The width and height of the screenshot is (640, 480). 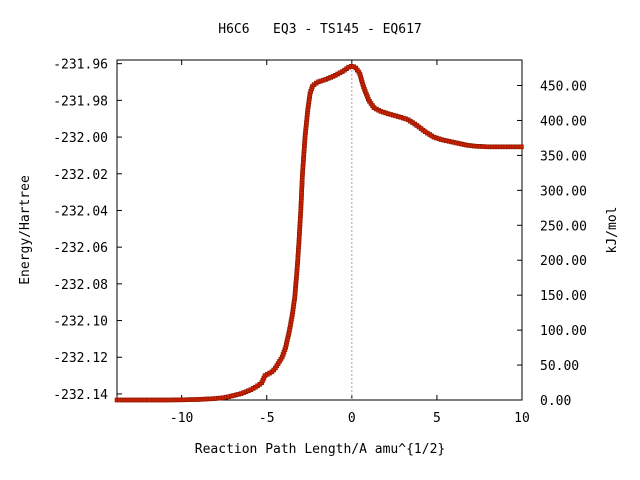 I want to click on x-tick-label: -5, so click(x=267, y=418).